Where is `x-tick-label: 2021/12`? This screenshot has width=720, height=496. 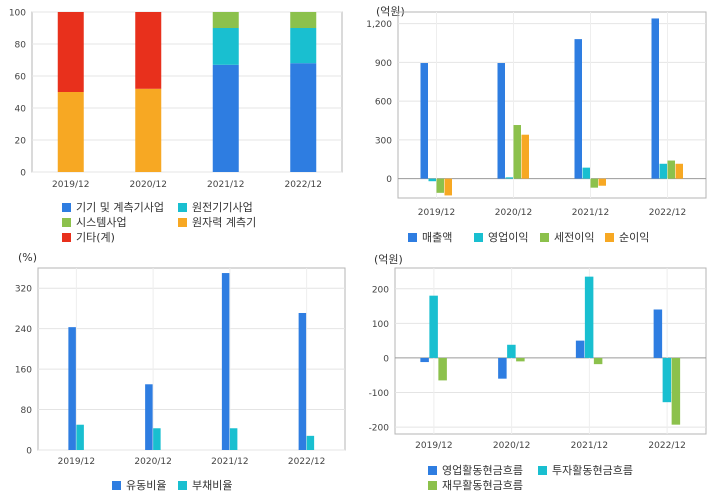 x-tick-label: 2021/12 is located at coordinates (229, 462).